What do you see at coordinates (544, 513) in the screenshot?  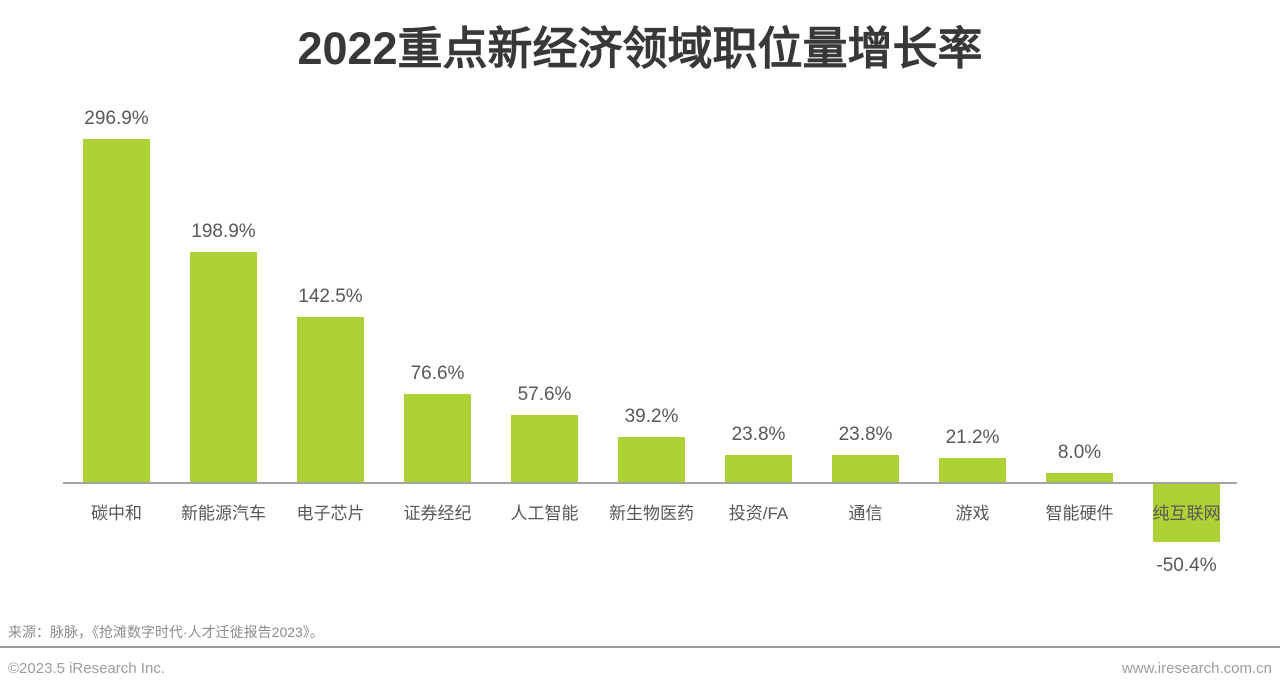 I see `bar-category-label: 人工智能` at bounding box center [544, 513].